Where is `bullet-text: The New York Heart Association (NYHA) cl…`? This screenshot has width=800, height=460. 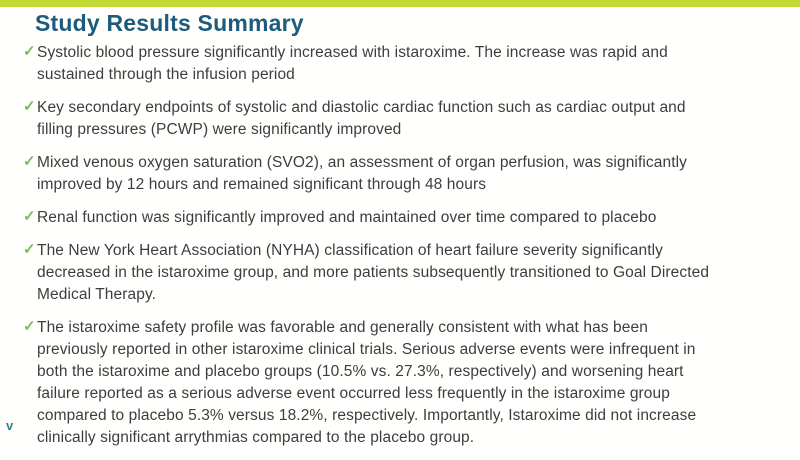 bullet-text: The New York Heart Association (NYHA) cl… is located at coordinates (373, 272).